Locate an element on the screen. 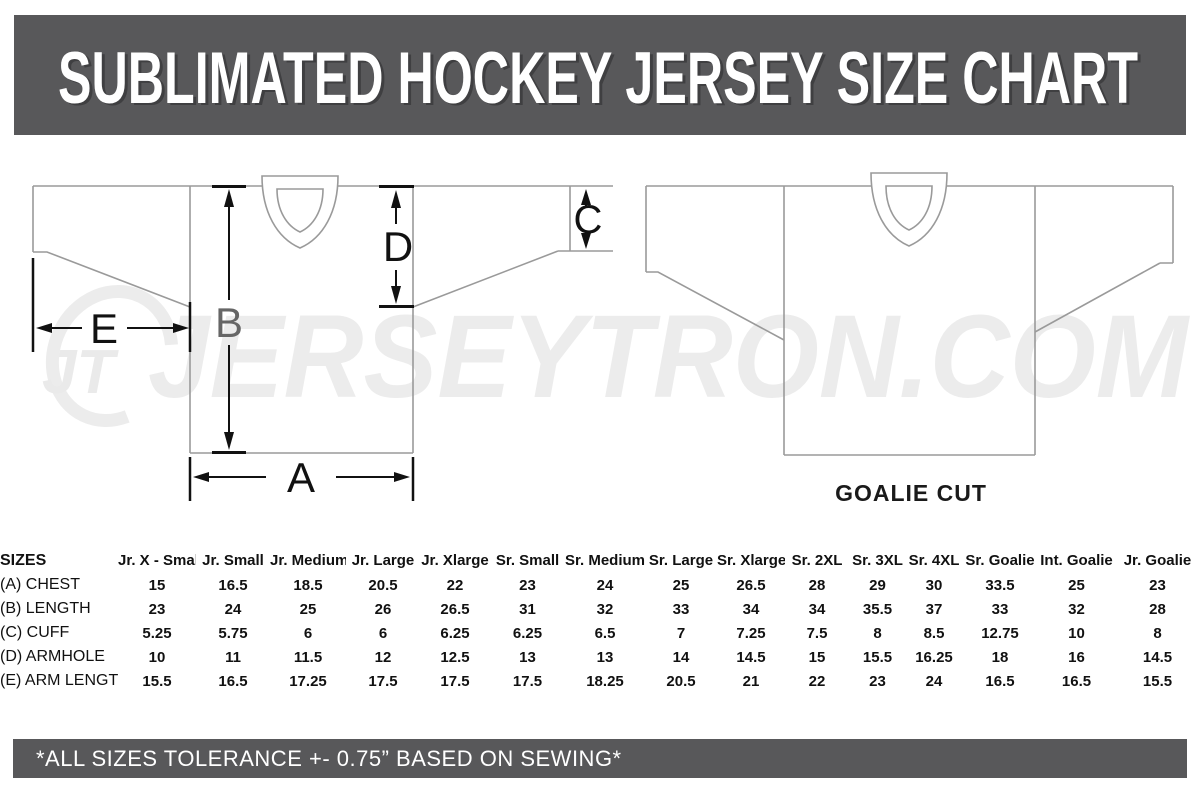  size-value-cell: 14 is located at coordinates (681, 657).